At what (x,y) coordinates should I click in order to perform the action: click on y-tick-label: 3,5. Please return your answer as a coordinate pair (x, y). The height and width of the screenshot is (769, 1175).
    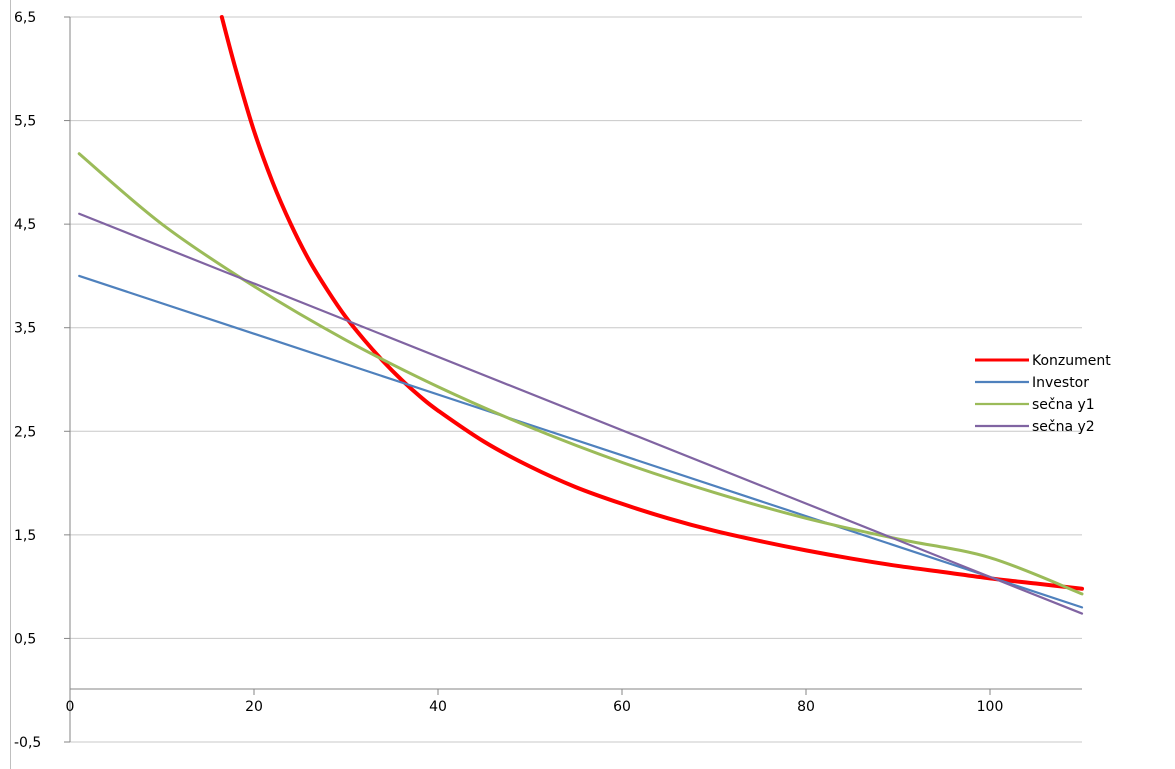
    Looking at the image, I should click on (25, 329).